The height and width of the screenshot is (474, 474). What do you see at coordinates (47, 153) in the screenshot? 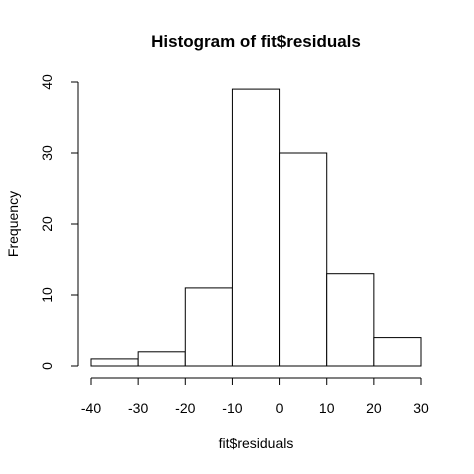
I see `y-tick-label: 30` at bounding box center [47, 153].